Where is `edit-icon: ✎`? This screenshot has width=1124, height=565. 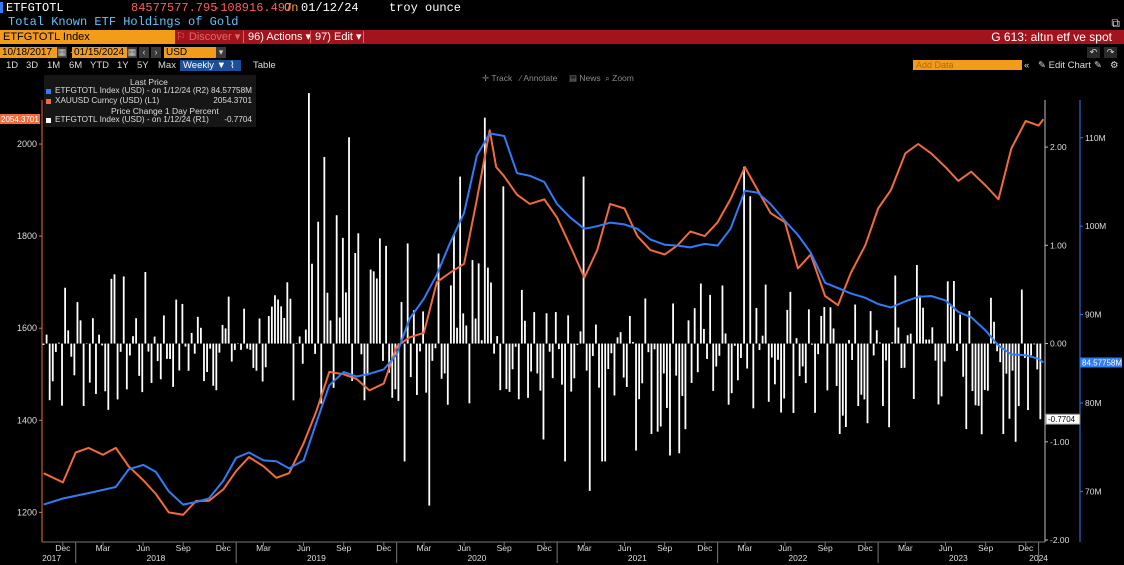 edit-icon: ✎ is located at coordinates (1098, 65).